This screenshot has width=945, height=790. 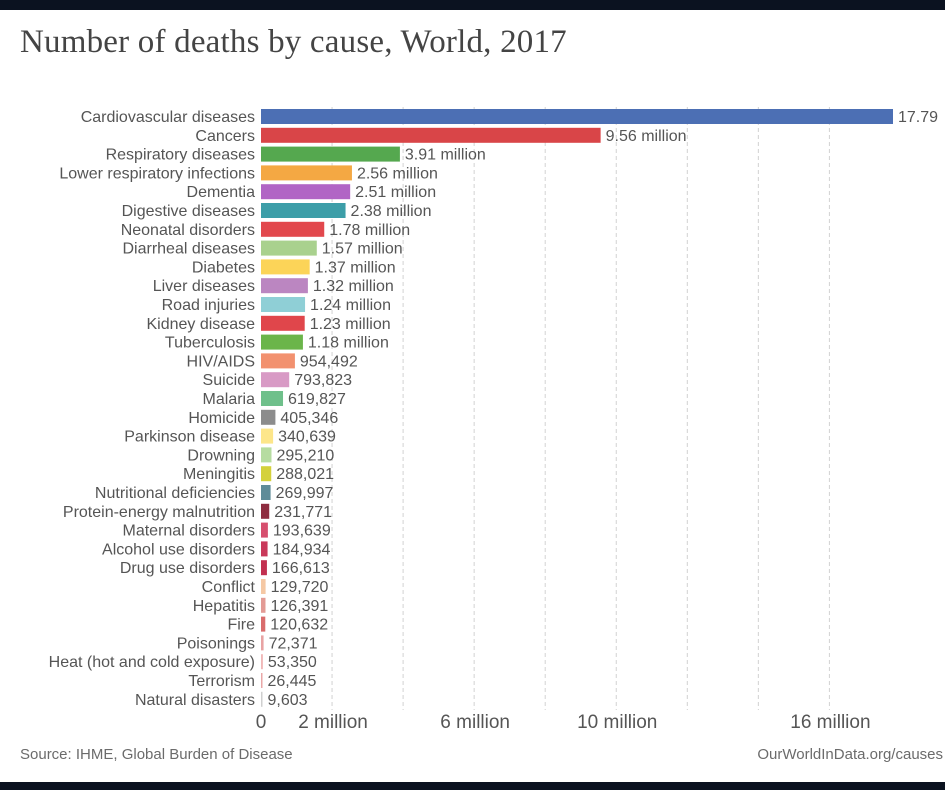 What do you see at coordinates (241, 625) in the screenshot?
I see `category-label: Fire` at bounding box center [241, 625].